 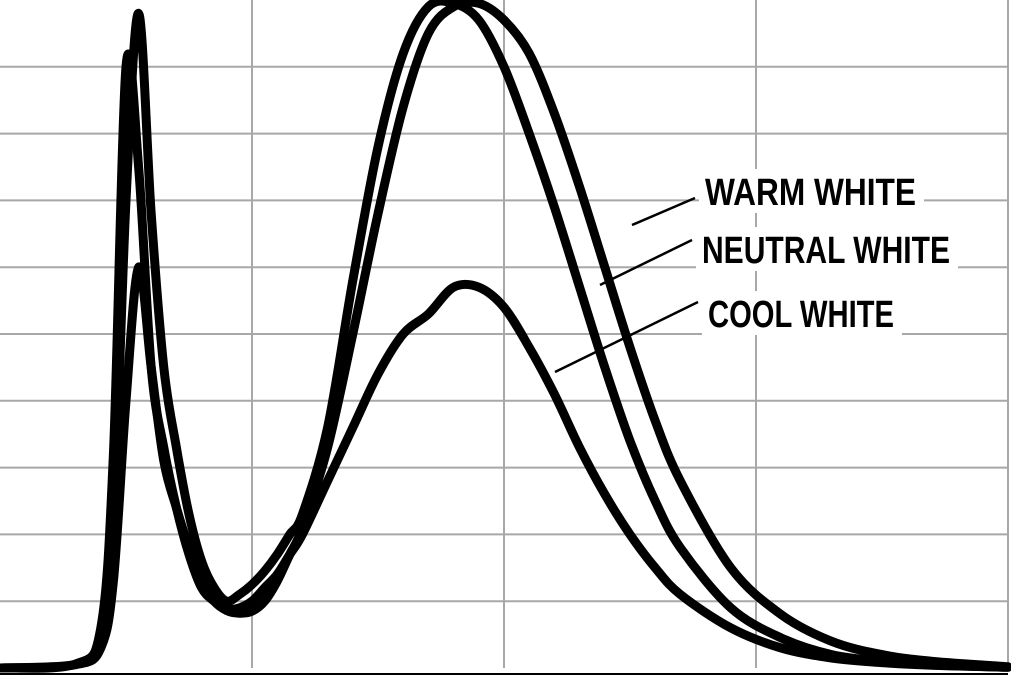 I want to click on label-background-cool-white, so click(x=802, y=313).